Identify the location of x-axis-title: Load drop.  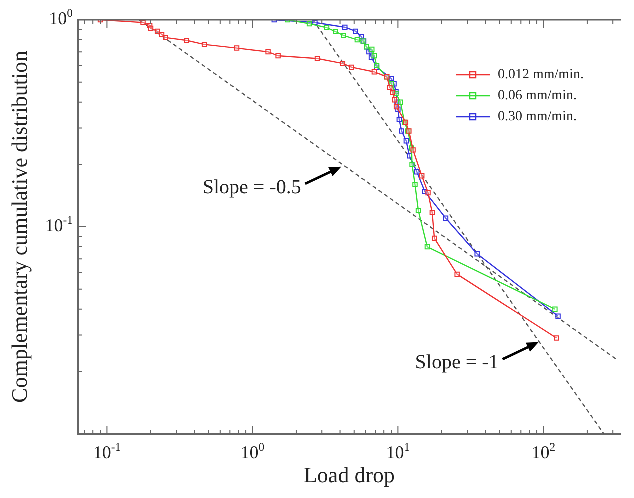
(350, 475).